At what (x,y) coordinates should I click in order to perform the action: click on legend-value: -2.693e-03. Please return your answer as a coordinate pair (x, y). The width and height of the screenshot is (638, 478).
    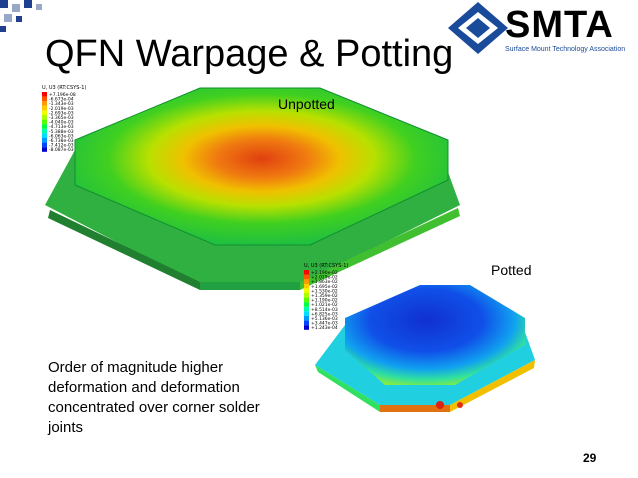
    Looking at the image, I should click on (61, 113).